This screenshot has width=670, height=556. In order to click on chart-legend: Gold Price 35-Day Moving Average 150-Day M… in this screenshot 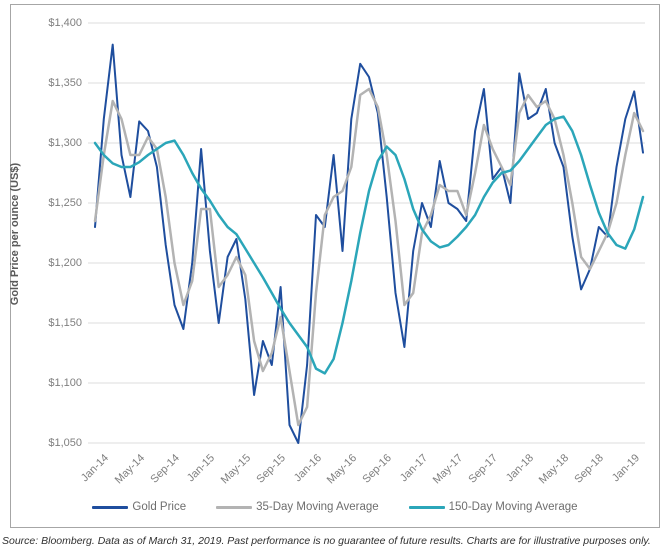, I will do `click(335, 507)`.